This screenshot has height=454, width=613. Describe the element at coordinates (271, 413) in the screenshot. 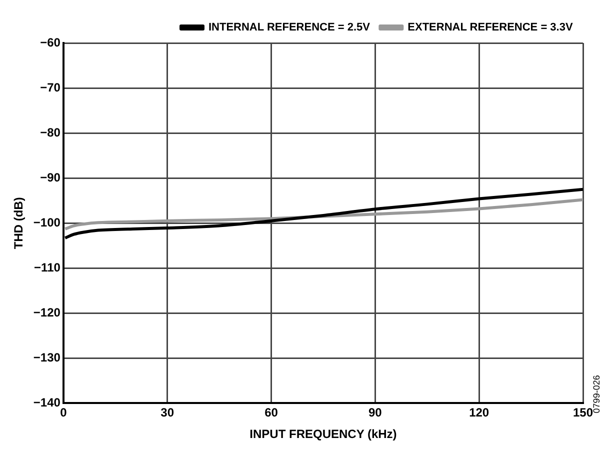

I see `x-tick-label: 60` at that location.